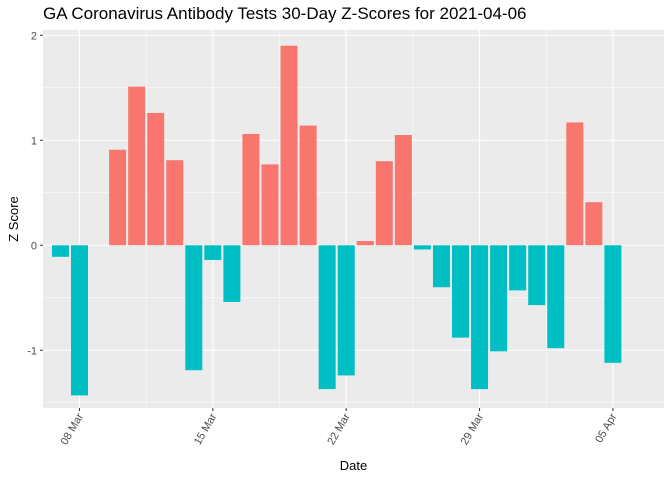 The height and width of the screenshot is (480, 672). Describe the element at coordinates (73, 429) in the screenshot. I see `x-tick-label: 08 Mar` at that location.